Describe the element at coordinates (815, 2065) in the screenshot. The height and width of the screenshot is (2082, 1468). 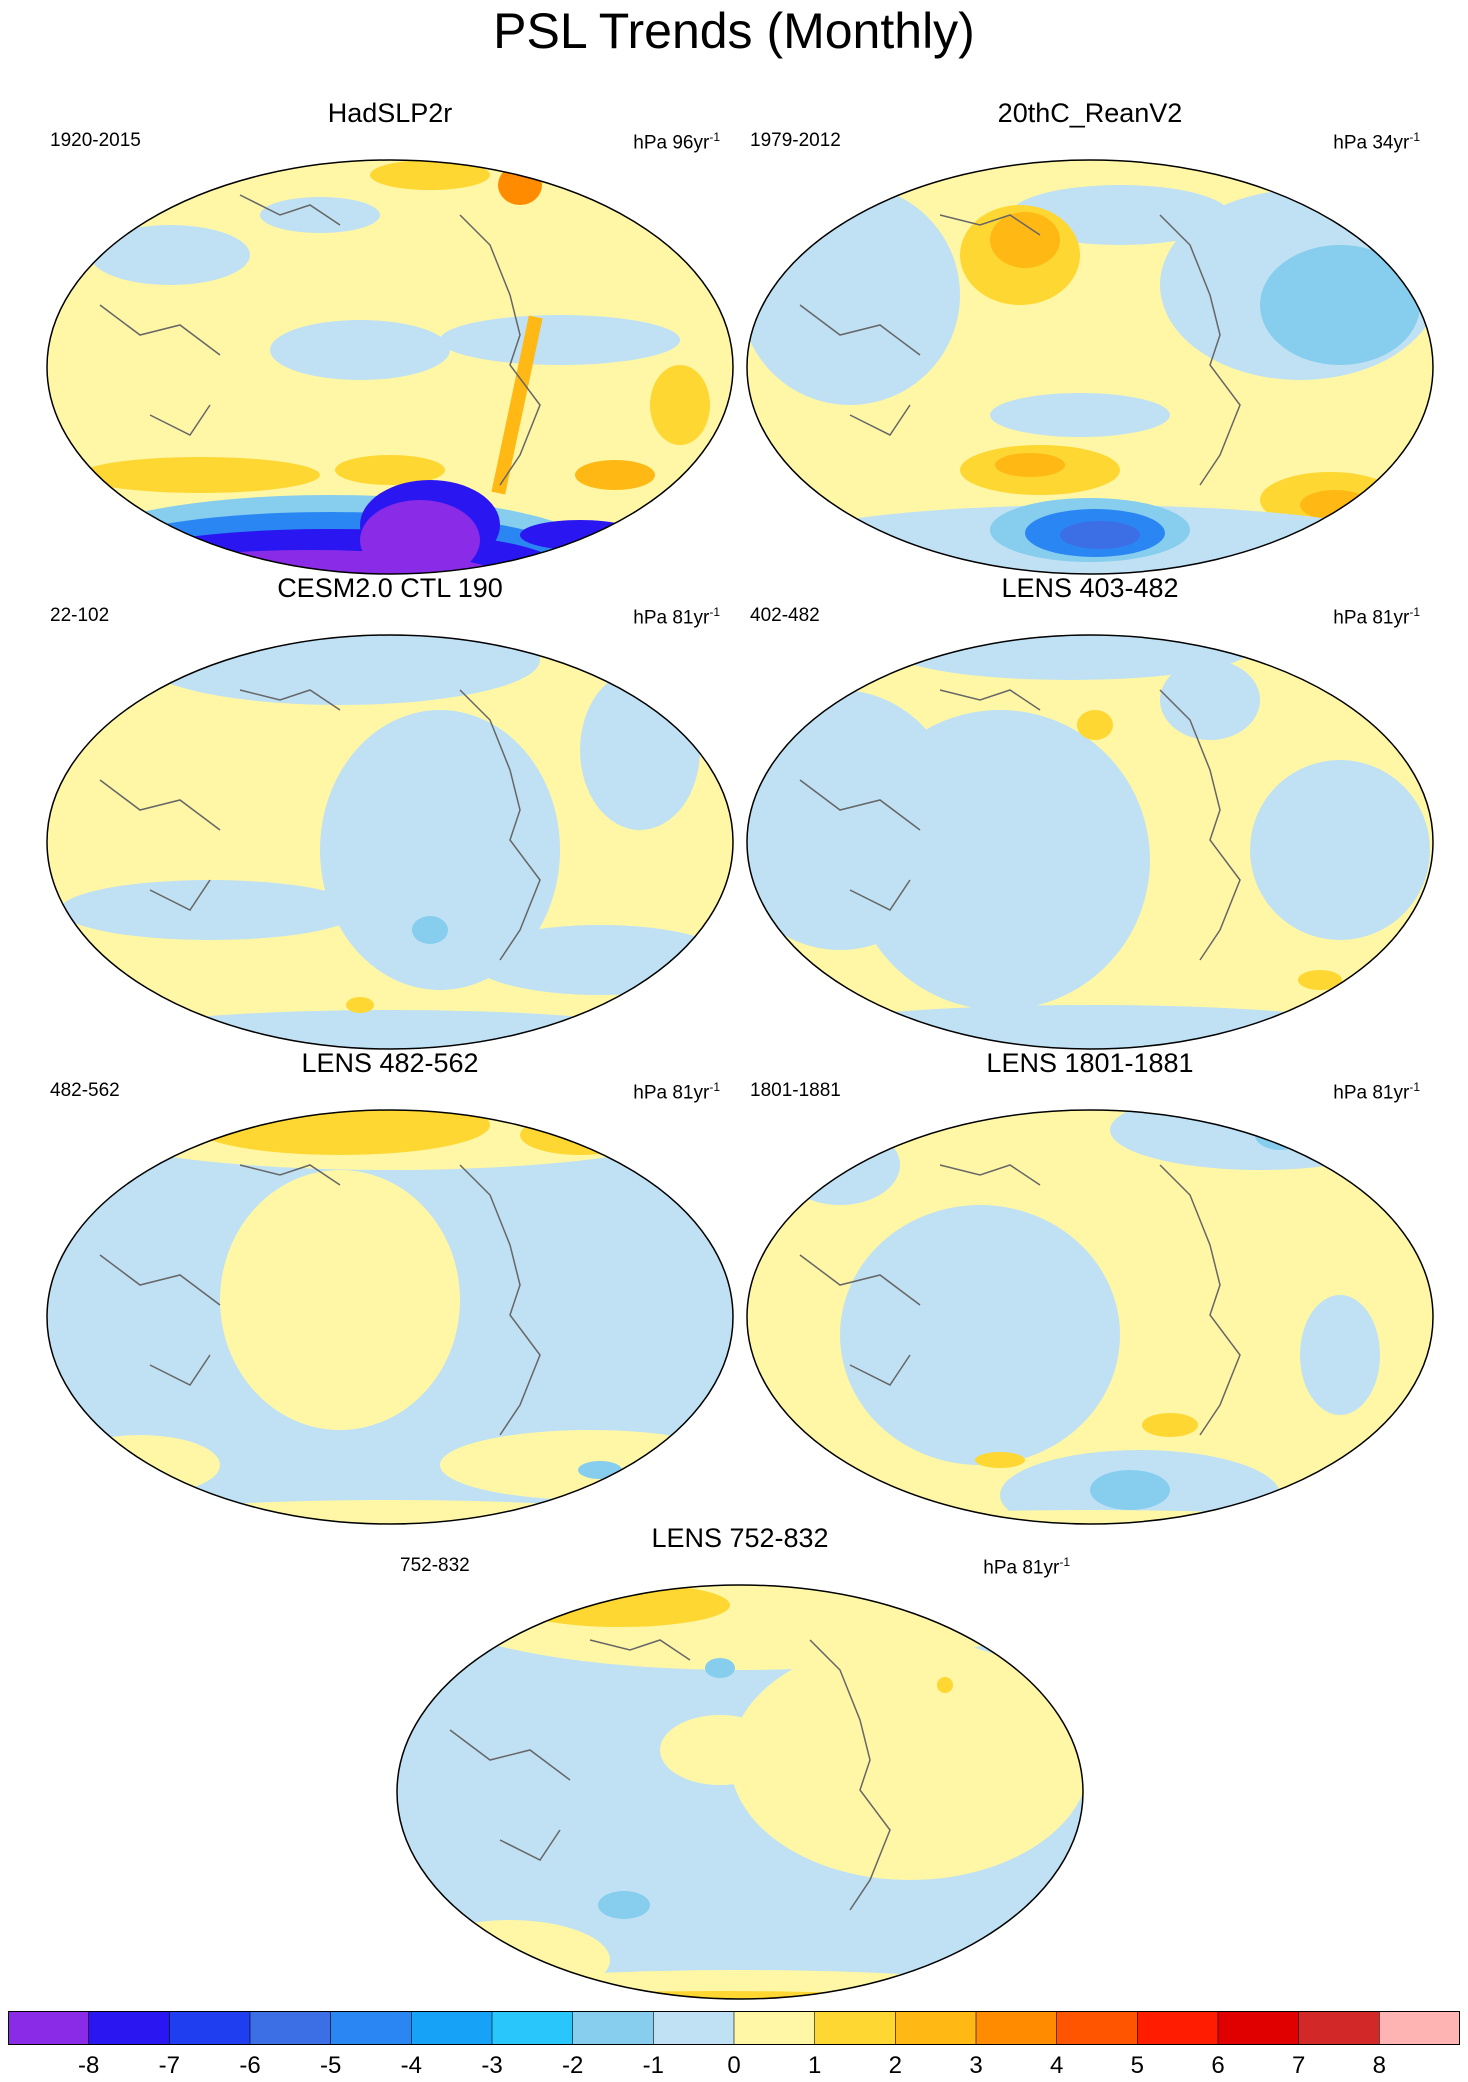
I see `colorbar-tick-label: 1` at that location.